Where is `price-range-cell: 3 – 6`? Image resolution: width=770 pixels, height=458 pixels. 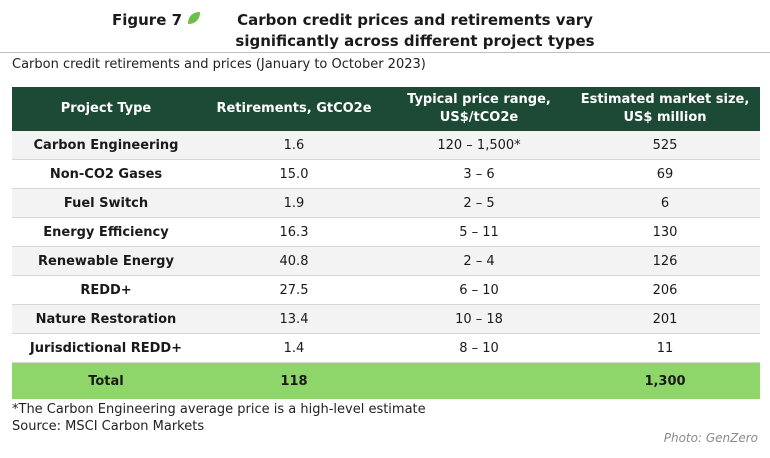
price-range-cell: 3 – 6 is located at coordinates (479, 174).